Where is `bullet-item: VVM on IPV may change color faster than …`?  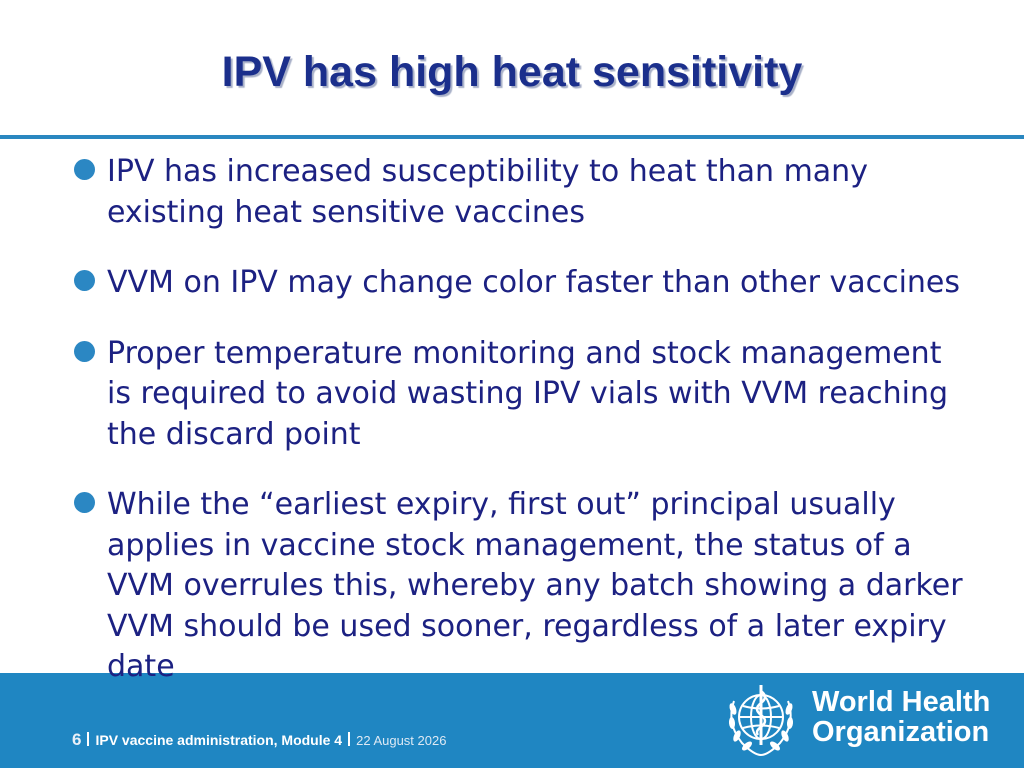 bullet-item: VVM on IPV may change color faster than … is located at coordinates (520, 283).